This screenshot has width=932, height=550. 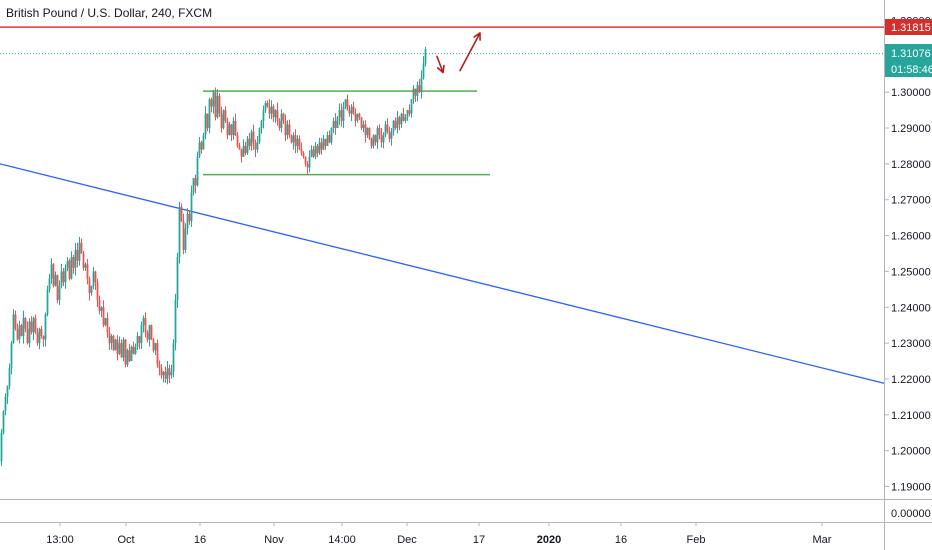 What do you see at coordinates (911, 129) in the screenshot?
I see `price-tick-label: 1.29000` at bounding box center [911, 129].